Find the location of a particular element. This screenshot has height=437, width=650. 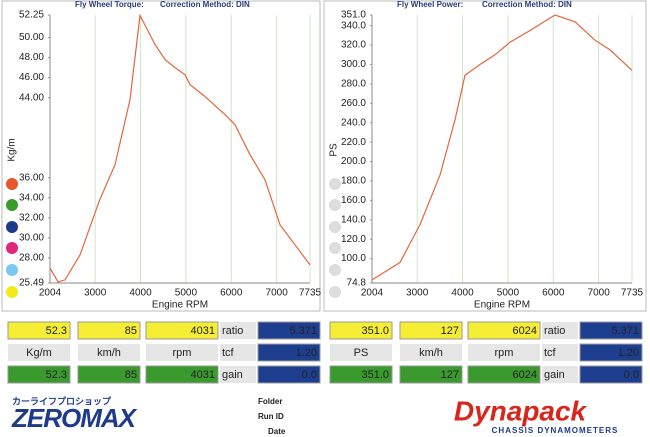

peak-value: 127 is located at coordinates (450, 331).